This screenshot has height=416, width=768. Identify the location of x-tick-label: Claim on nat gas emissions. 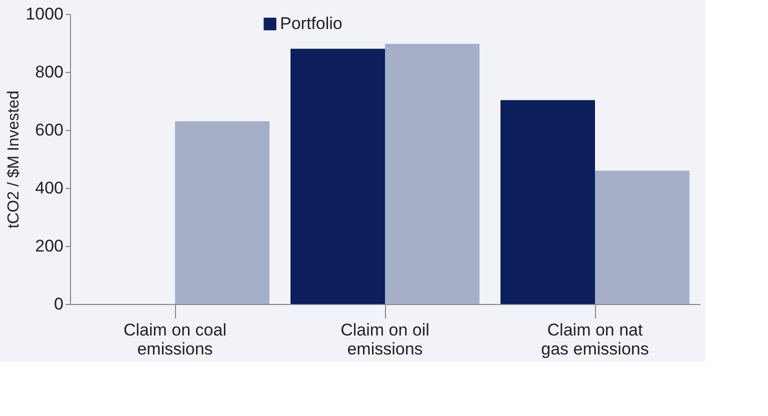
(595, 339).